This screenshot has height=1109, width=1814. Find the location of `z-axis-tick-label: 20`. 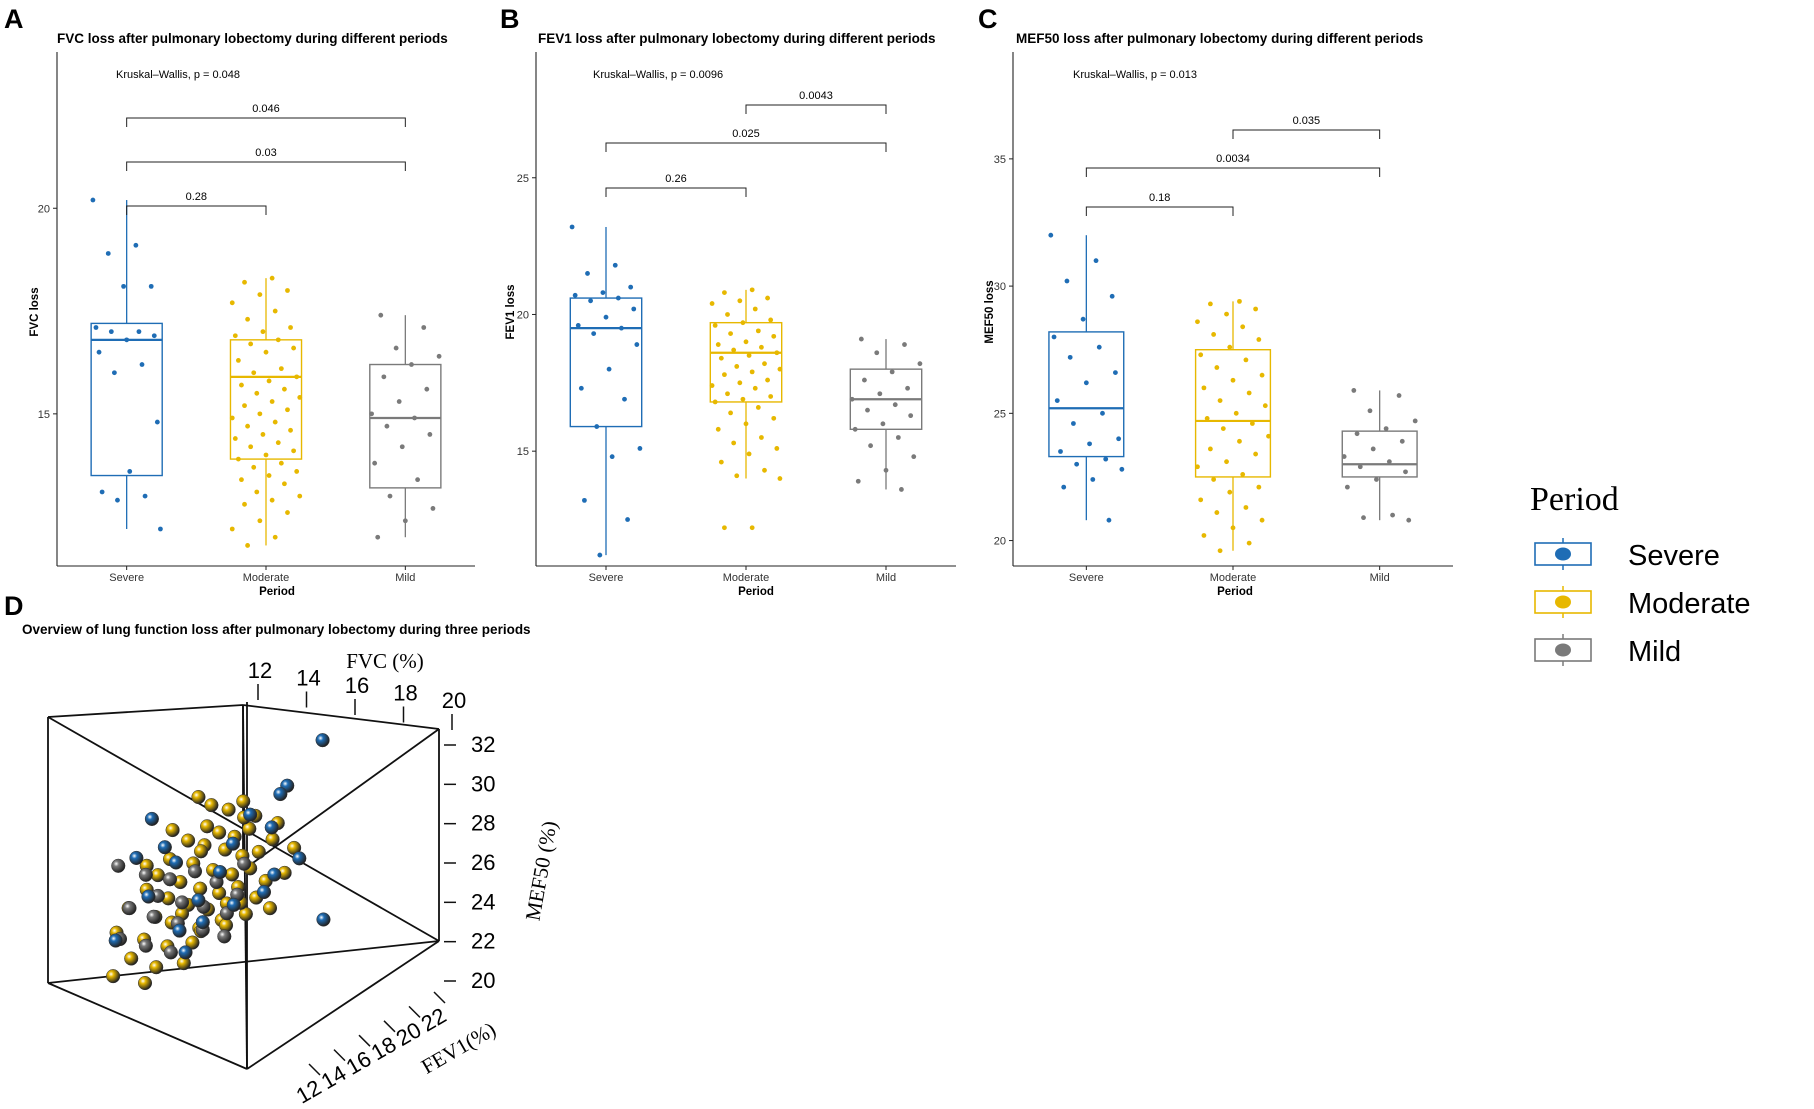

z-axis-tick-label: 20 is located at coordinates (483, 980).